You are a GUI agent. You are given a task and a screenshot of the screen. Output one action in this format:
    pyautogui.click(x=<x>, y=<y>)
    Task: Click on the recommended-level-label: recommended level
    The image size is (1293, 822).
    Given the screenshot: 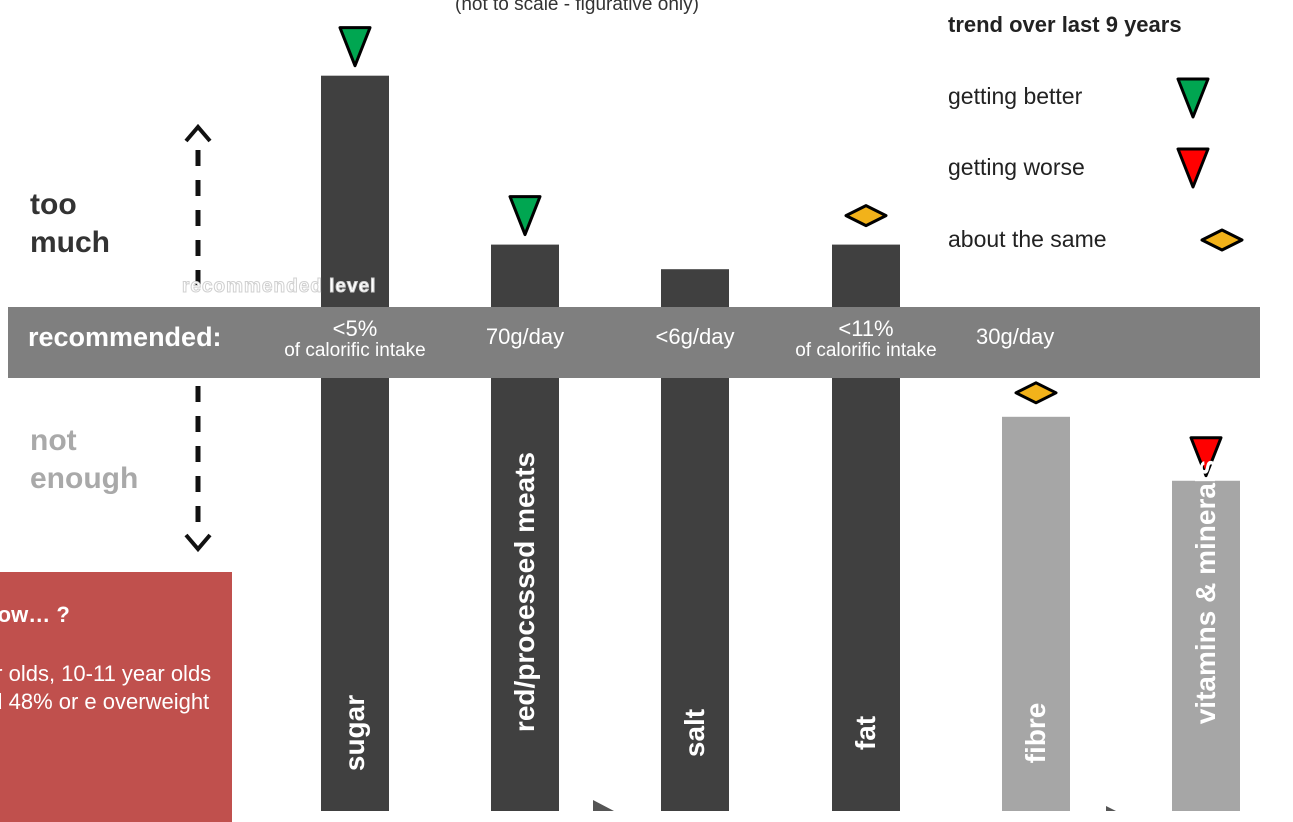 What is the action you would take?
    pyautogui.click(x=279, y=287)
    